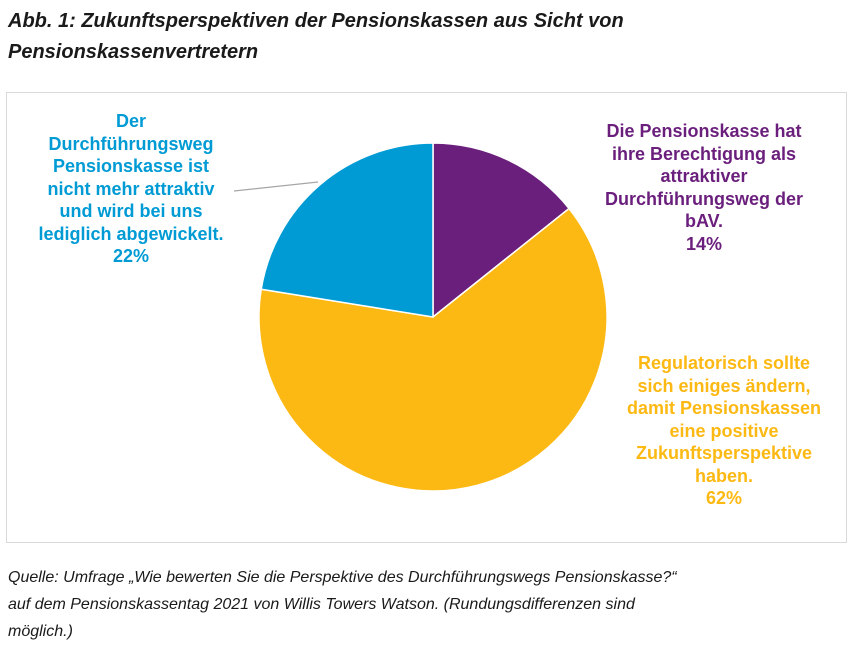 This screenshot has height=659, width=857. What do you see at coordinates (724, 385) in the screenshot?
I see `label-line: sich einiges ändern,` at bounding box center [724, 385].